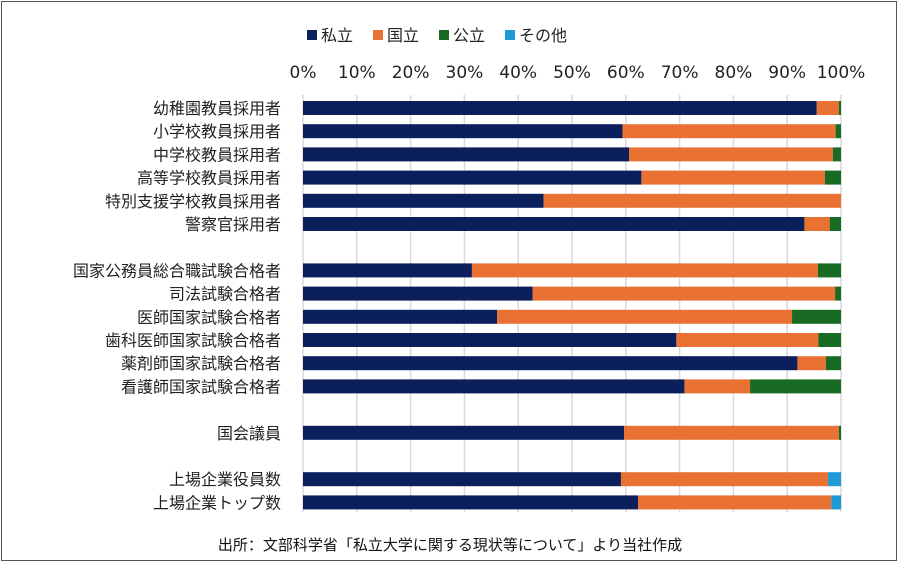  I want to click on source-note: 出所：文部科学省「私立大学に関する現状等について」より当社作成, so click(450, 545).